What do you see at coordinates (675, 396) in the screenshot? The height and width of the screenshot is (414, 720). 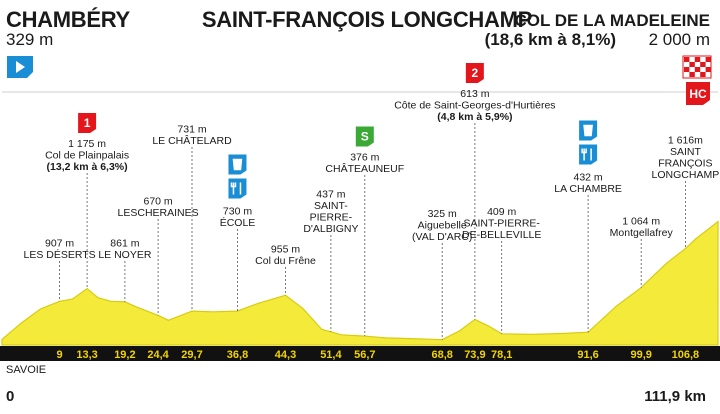 I see `total-distance: 111,9 km` at bounding box center [675, 396].